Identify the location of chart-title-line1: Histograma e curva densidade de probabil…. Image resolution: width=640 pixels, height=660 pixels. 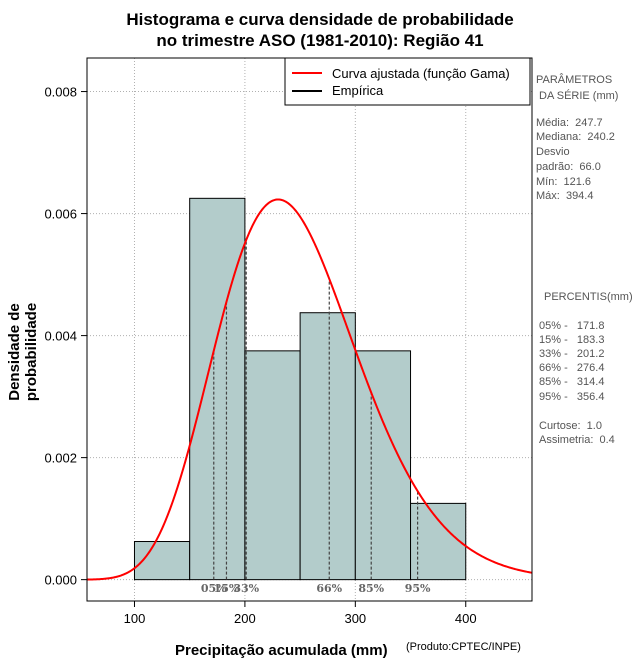
(320, 19).